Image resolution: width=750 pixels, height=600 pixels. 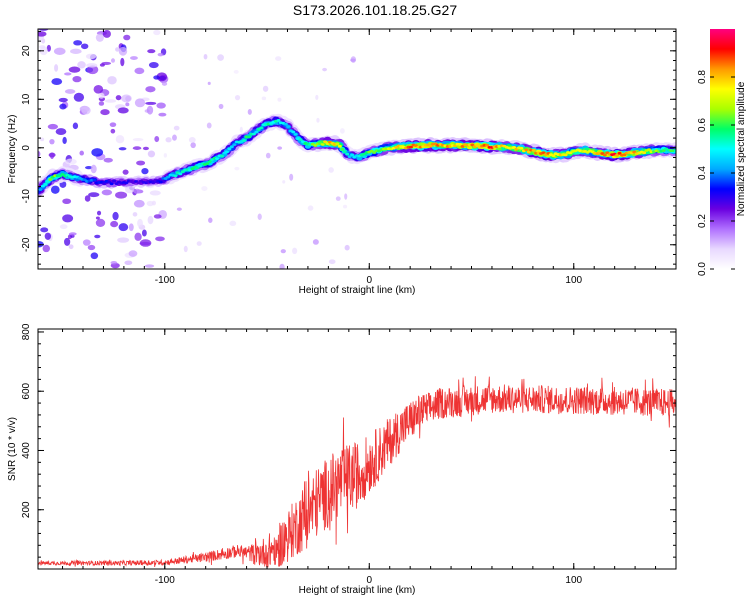 What do you see at coordinates (26, 390) in the screenshot?
I see `y-tick-label: 600` at bounding box center [26, 390].